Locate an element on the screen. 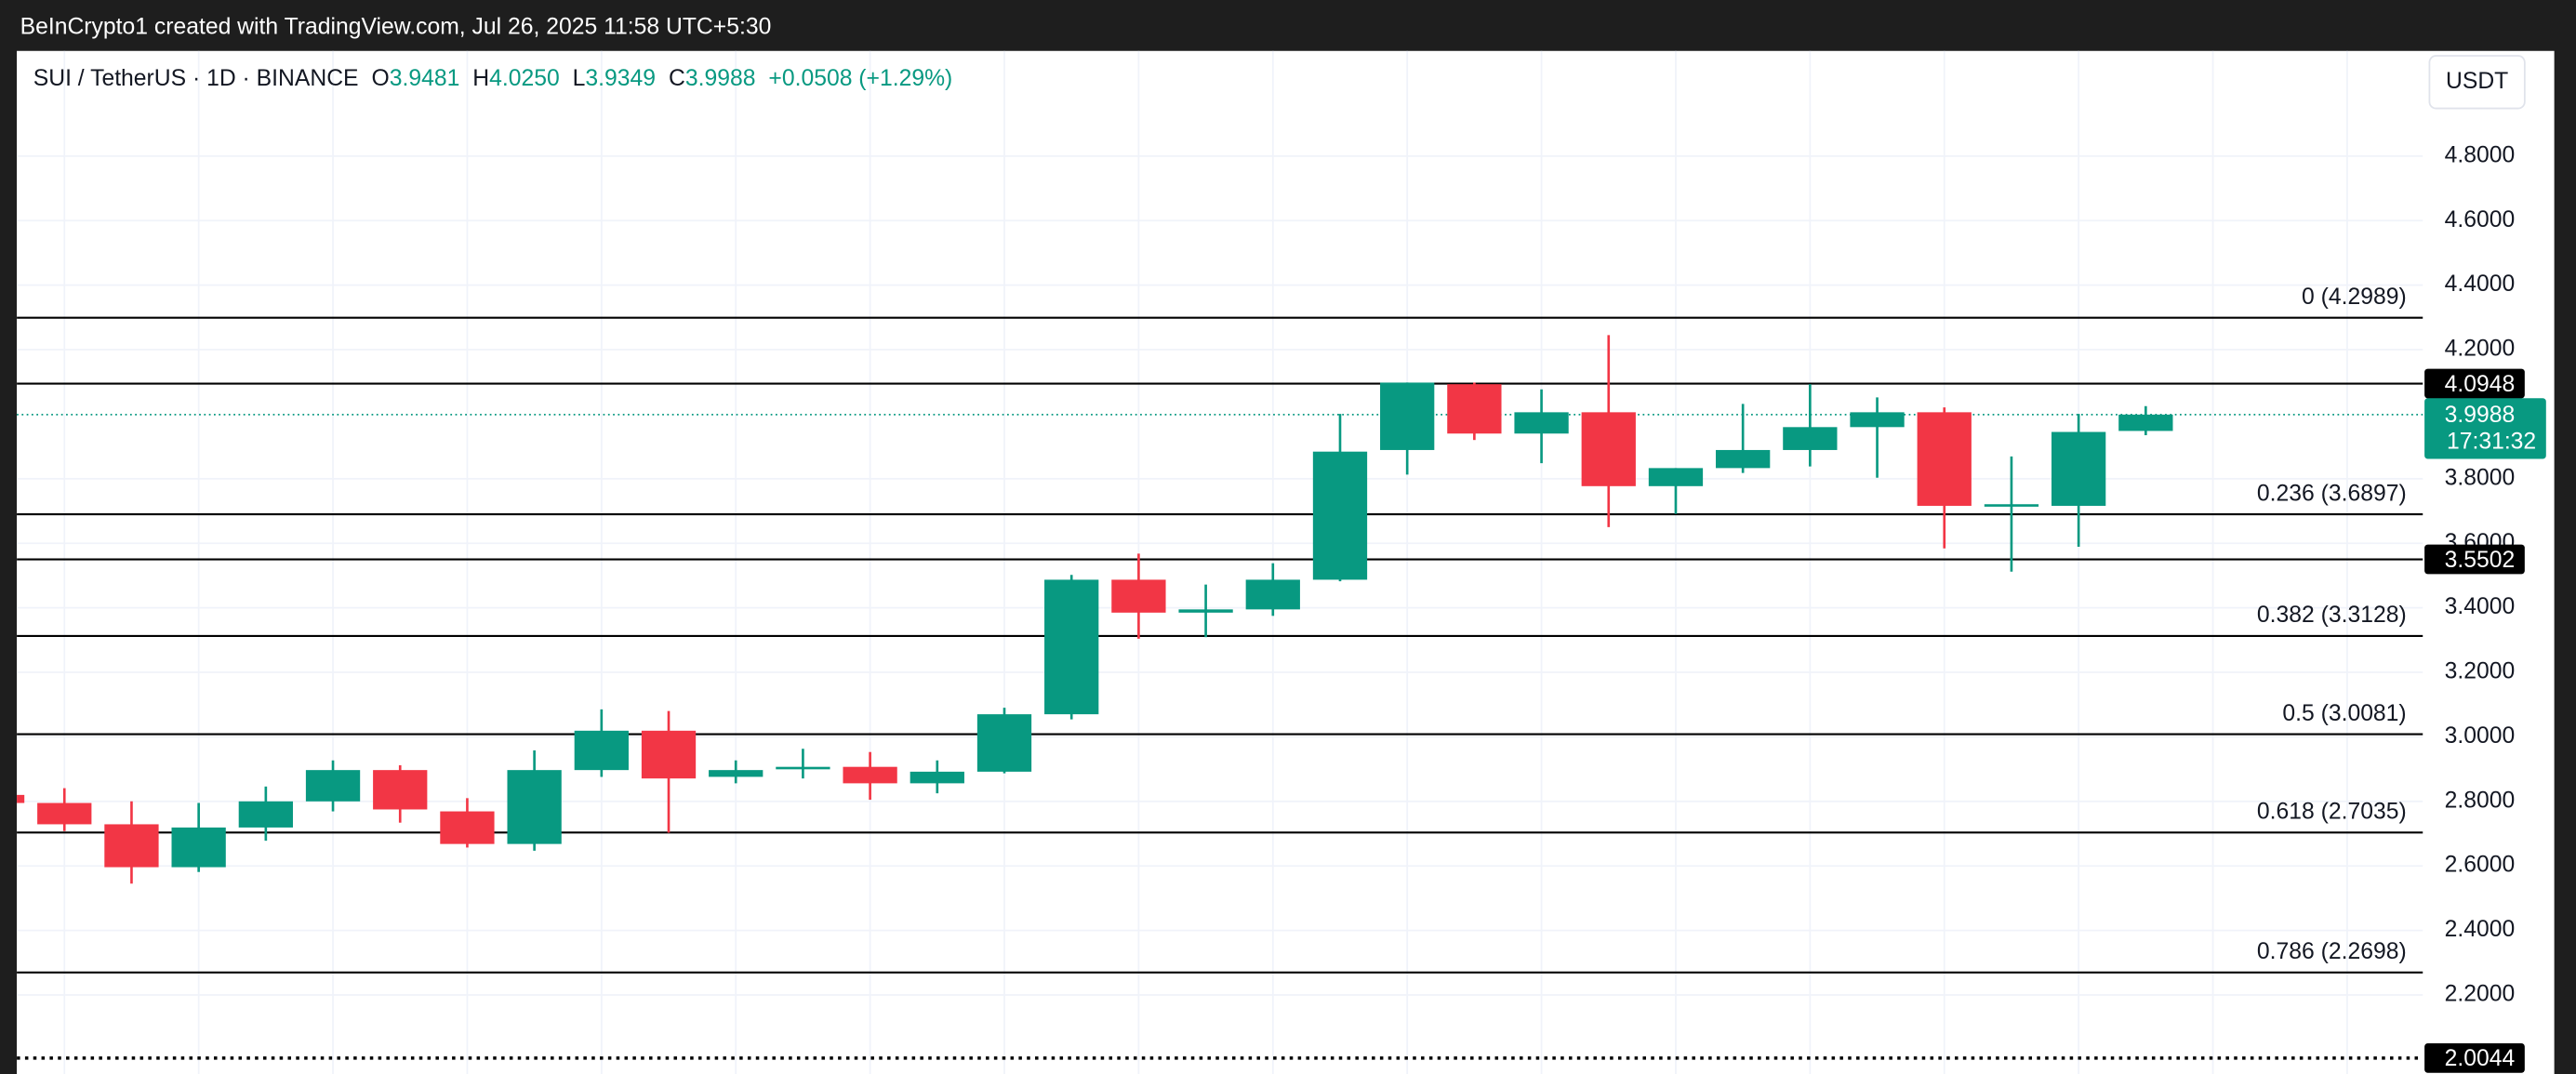 Image resolution: width=2576 pixels, height=1074 pixels. y-tick-label: 3.4000 is located at coordinates (2480, 606).